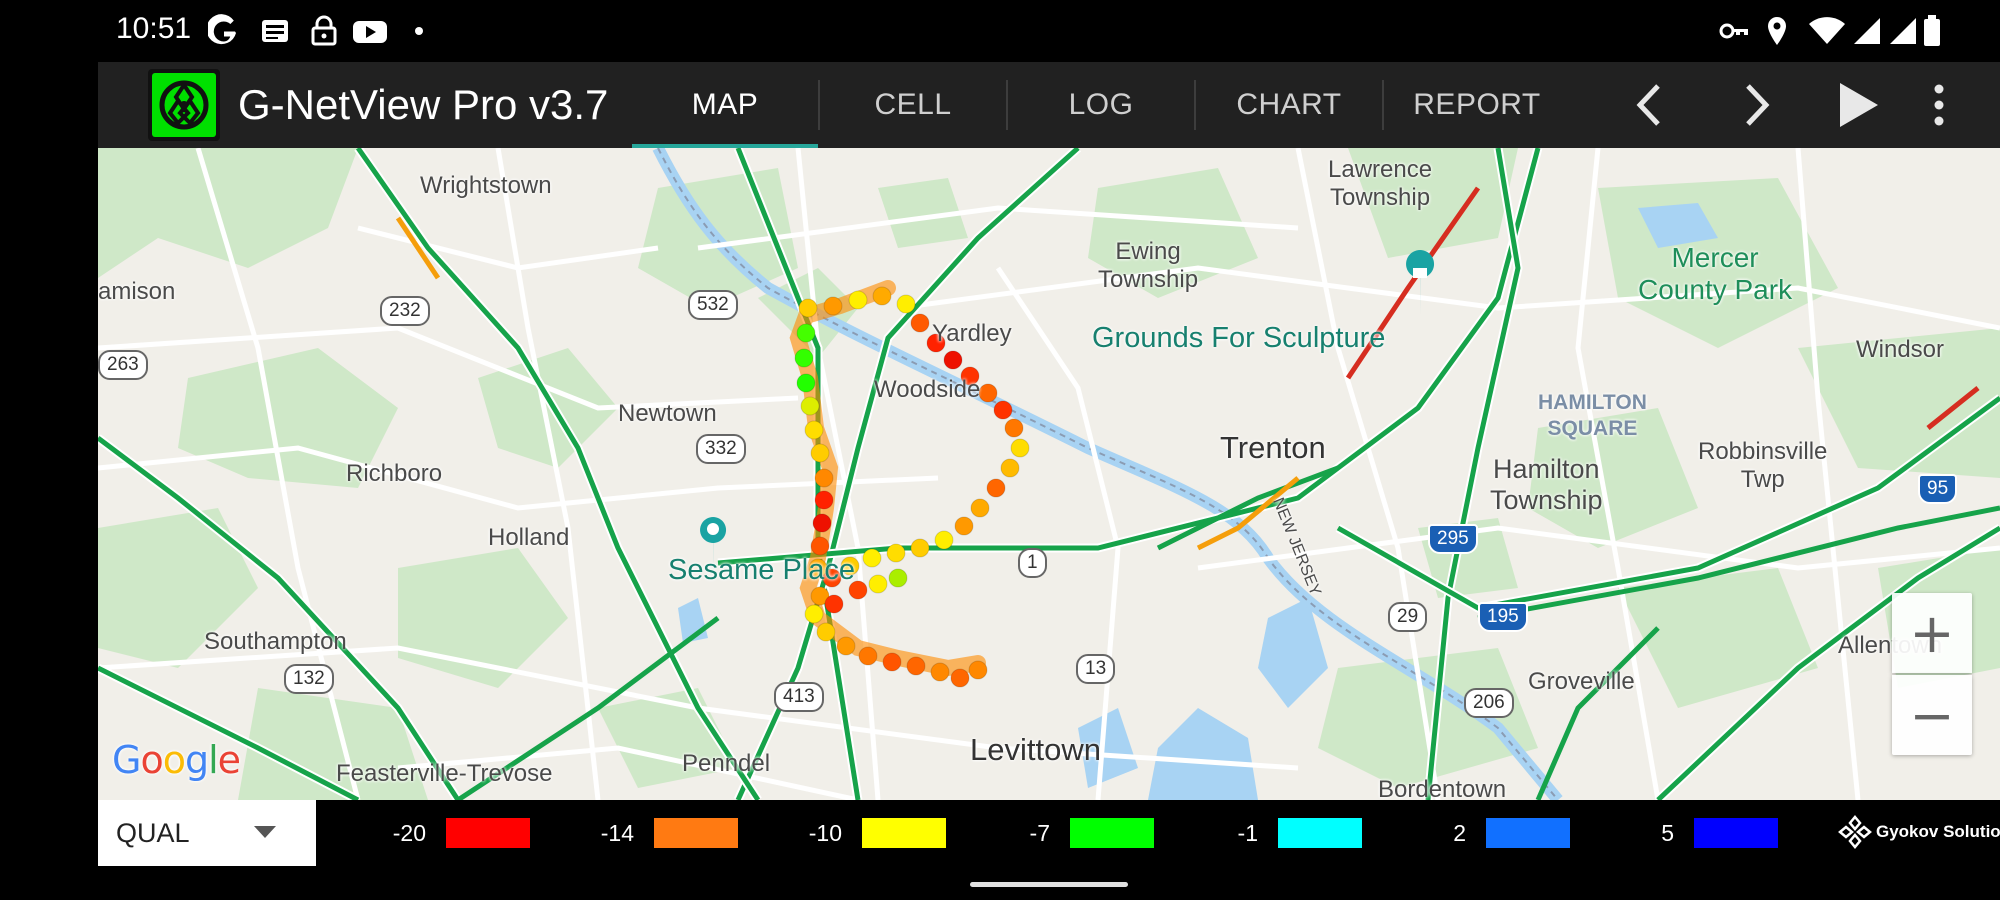  Describe the element at coordinates (1581, 681) in the screenshot. I see `map-label-groveville: Groveville` at that location.